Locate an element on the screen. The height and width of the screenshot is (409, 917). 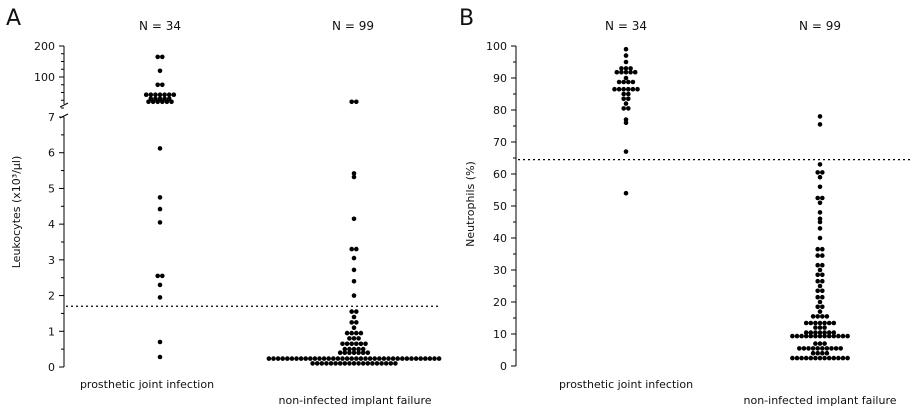
panel-b-y-axis-label: Neutrophils (%) is located at coordinates (470, 204).